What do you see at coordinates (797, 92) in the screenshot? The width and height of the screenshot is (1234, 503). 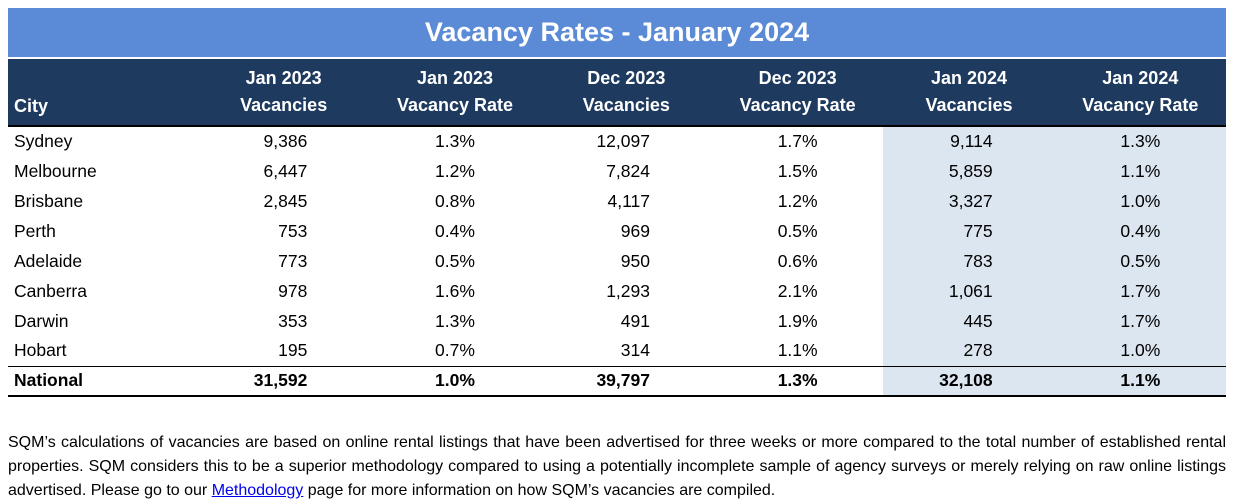 I see `column-header-dec-2023-vacancy-rate: Dec 2023 Vacancy Rate` at bounding box center [797, 92].